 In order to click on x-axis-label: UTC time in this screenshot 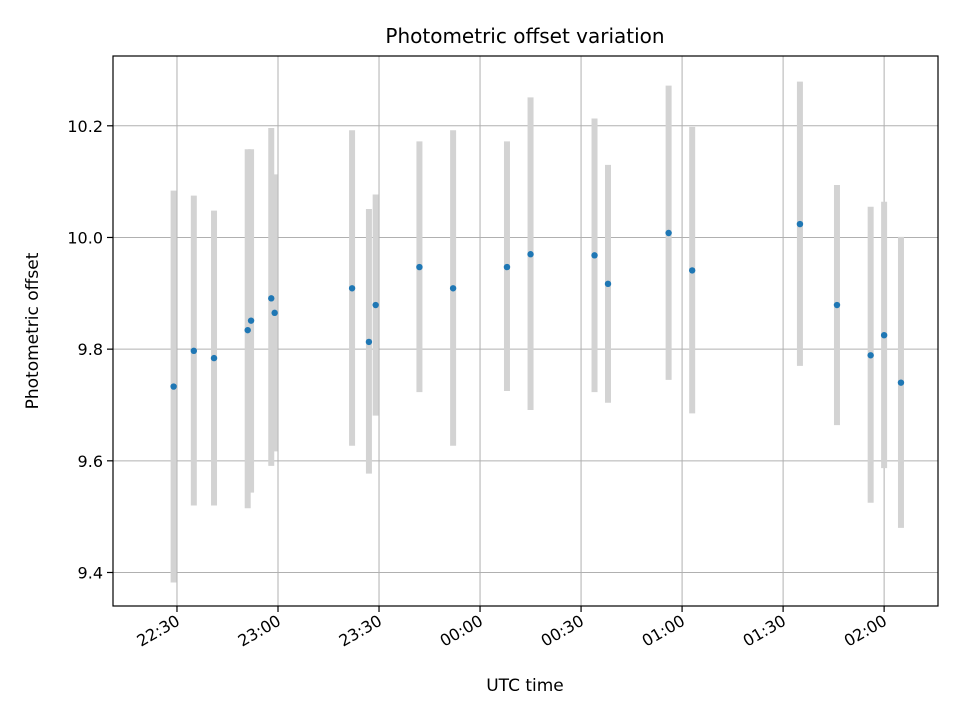, I will do `click(525, 686)`.